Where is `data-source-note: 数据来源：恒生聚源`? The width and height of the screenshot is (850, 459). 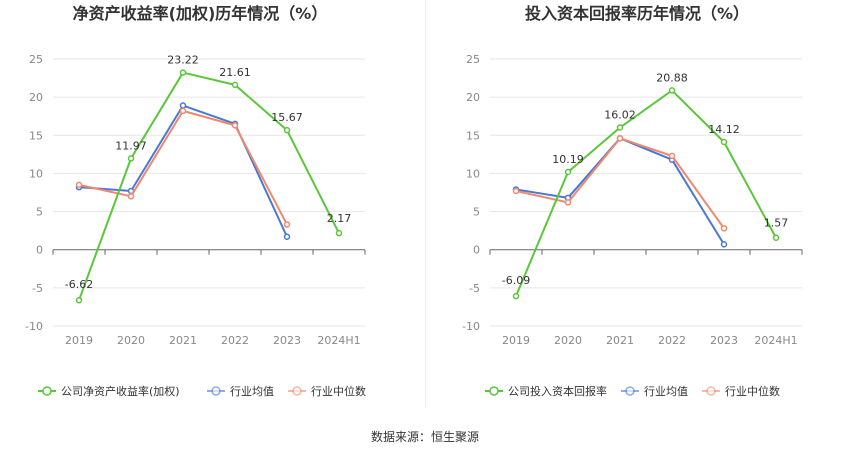
data-source-note: 数据来源：恒生聚源 is located at coordinates (424, 437).